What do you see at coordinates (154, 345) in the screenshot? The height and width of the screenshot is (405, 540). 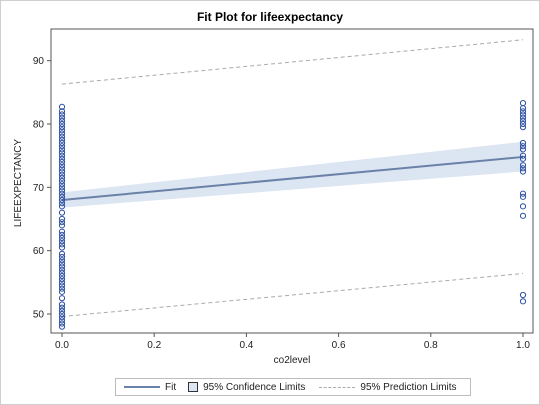 I see `x-tick-label-1: 0.2` at bounding box center [154, 345].